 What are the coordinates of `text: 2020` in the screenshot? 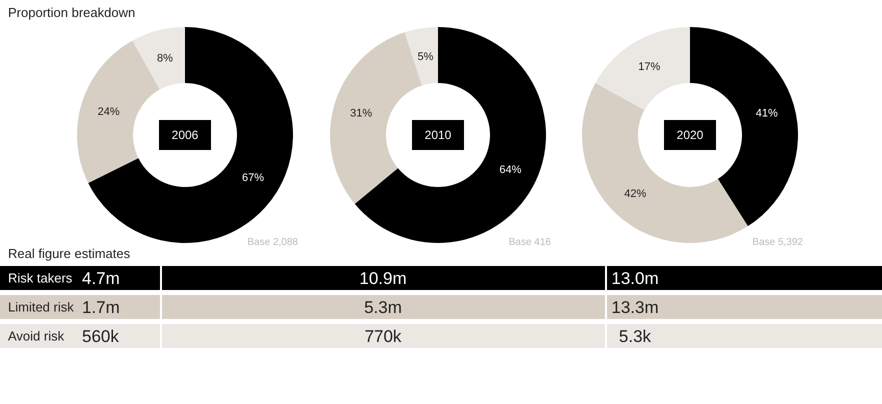 It's located at (690, 135).